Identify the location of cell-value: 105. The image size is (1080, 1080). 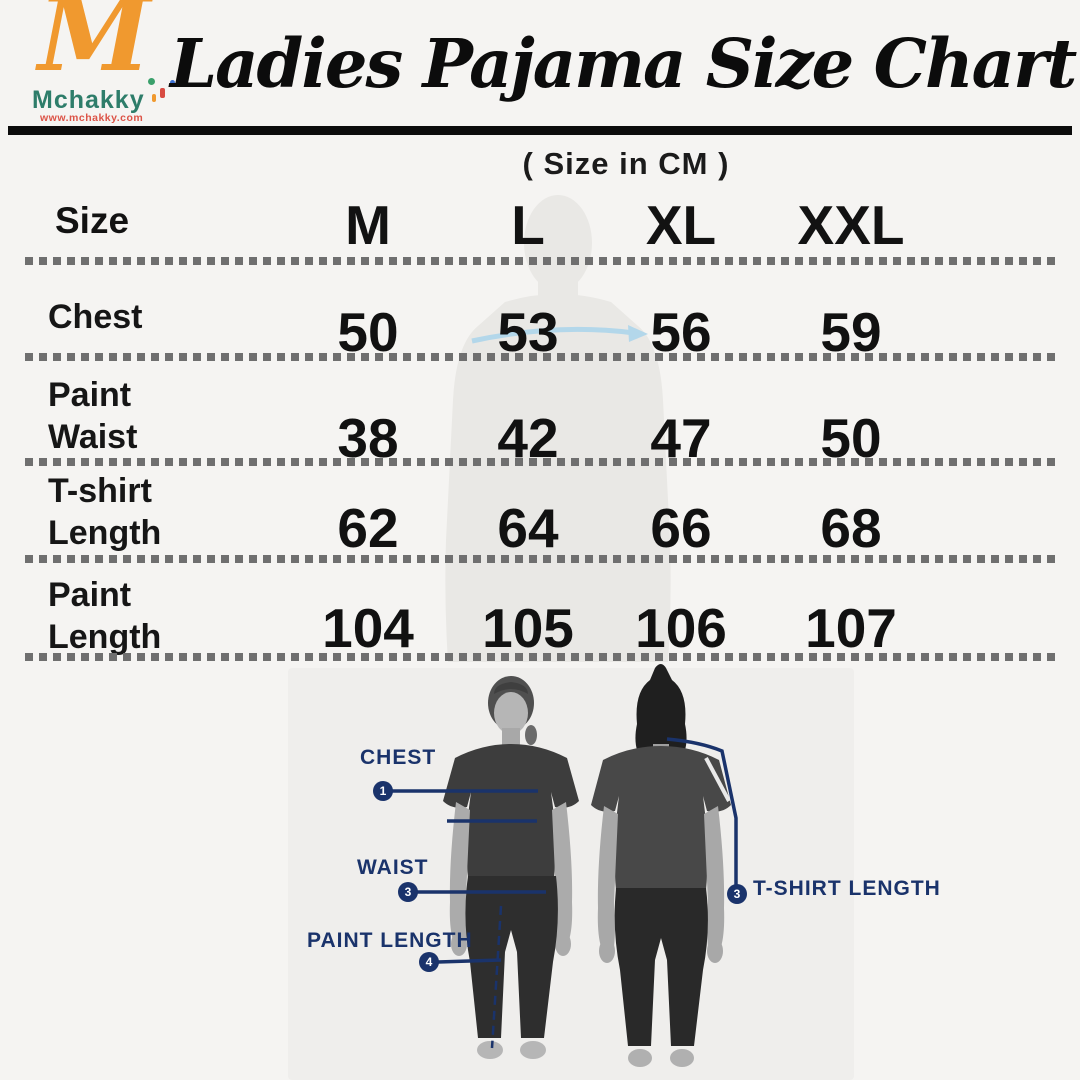
(528, 628).